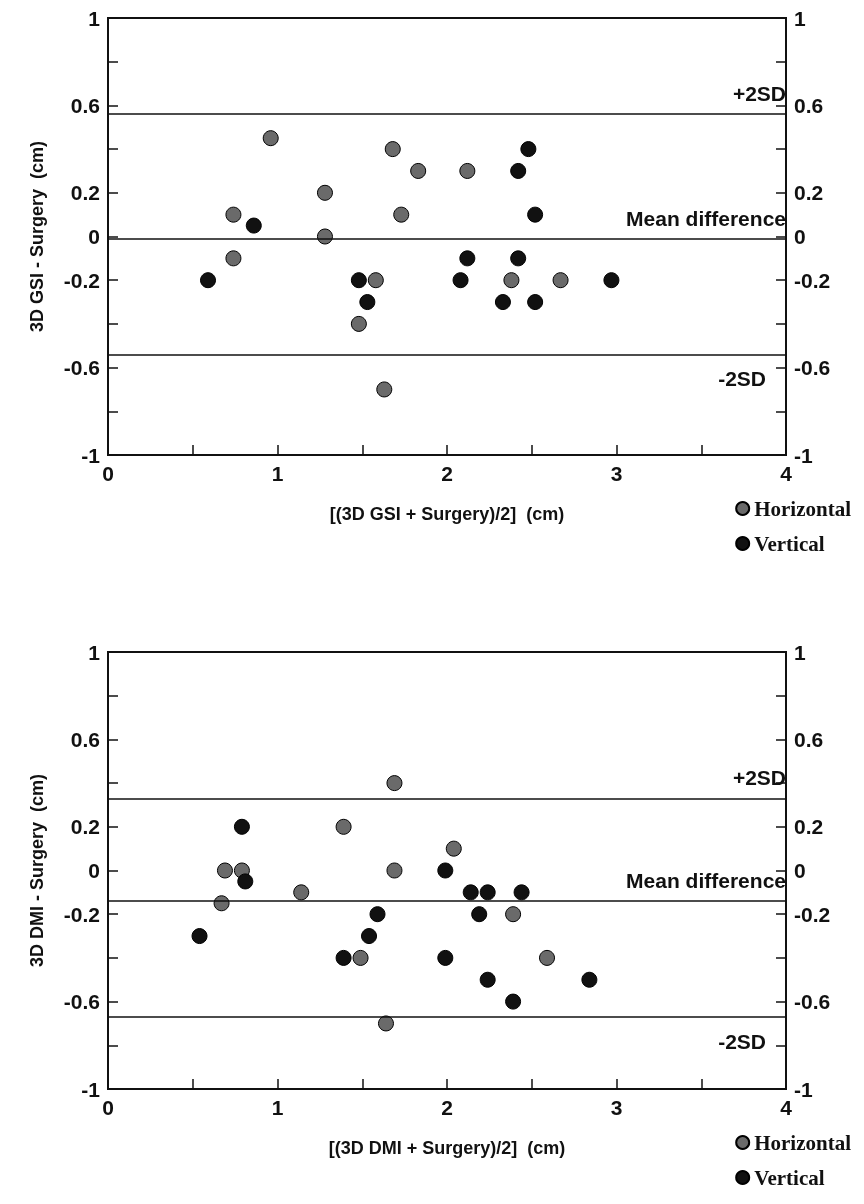  I want to click on x-axis-title: [(3D DMI + Surgery)/2] (cm), so click(447, 1148).